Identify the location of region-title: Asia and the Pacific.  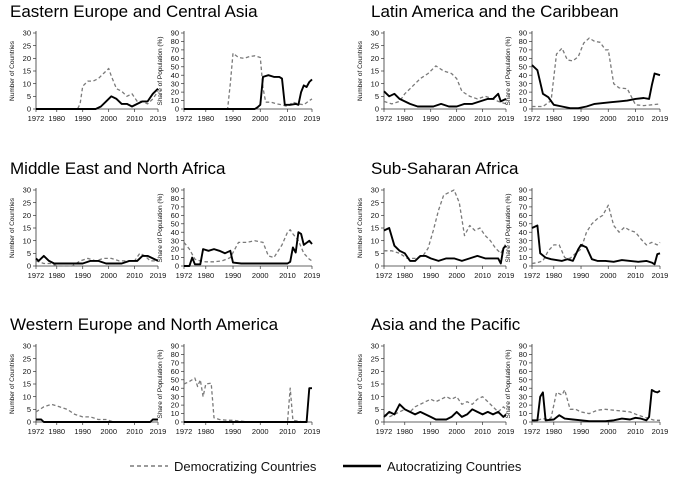
(446, 324).